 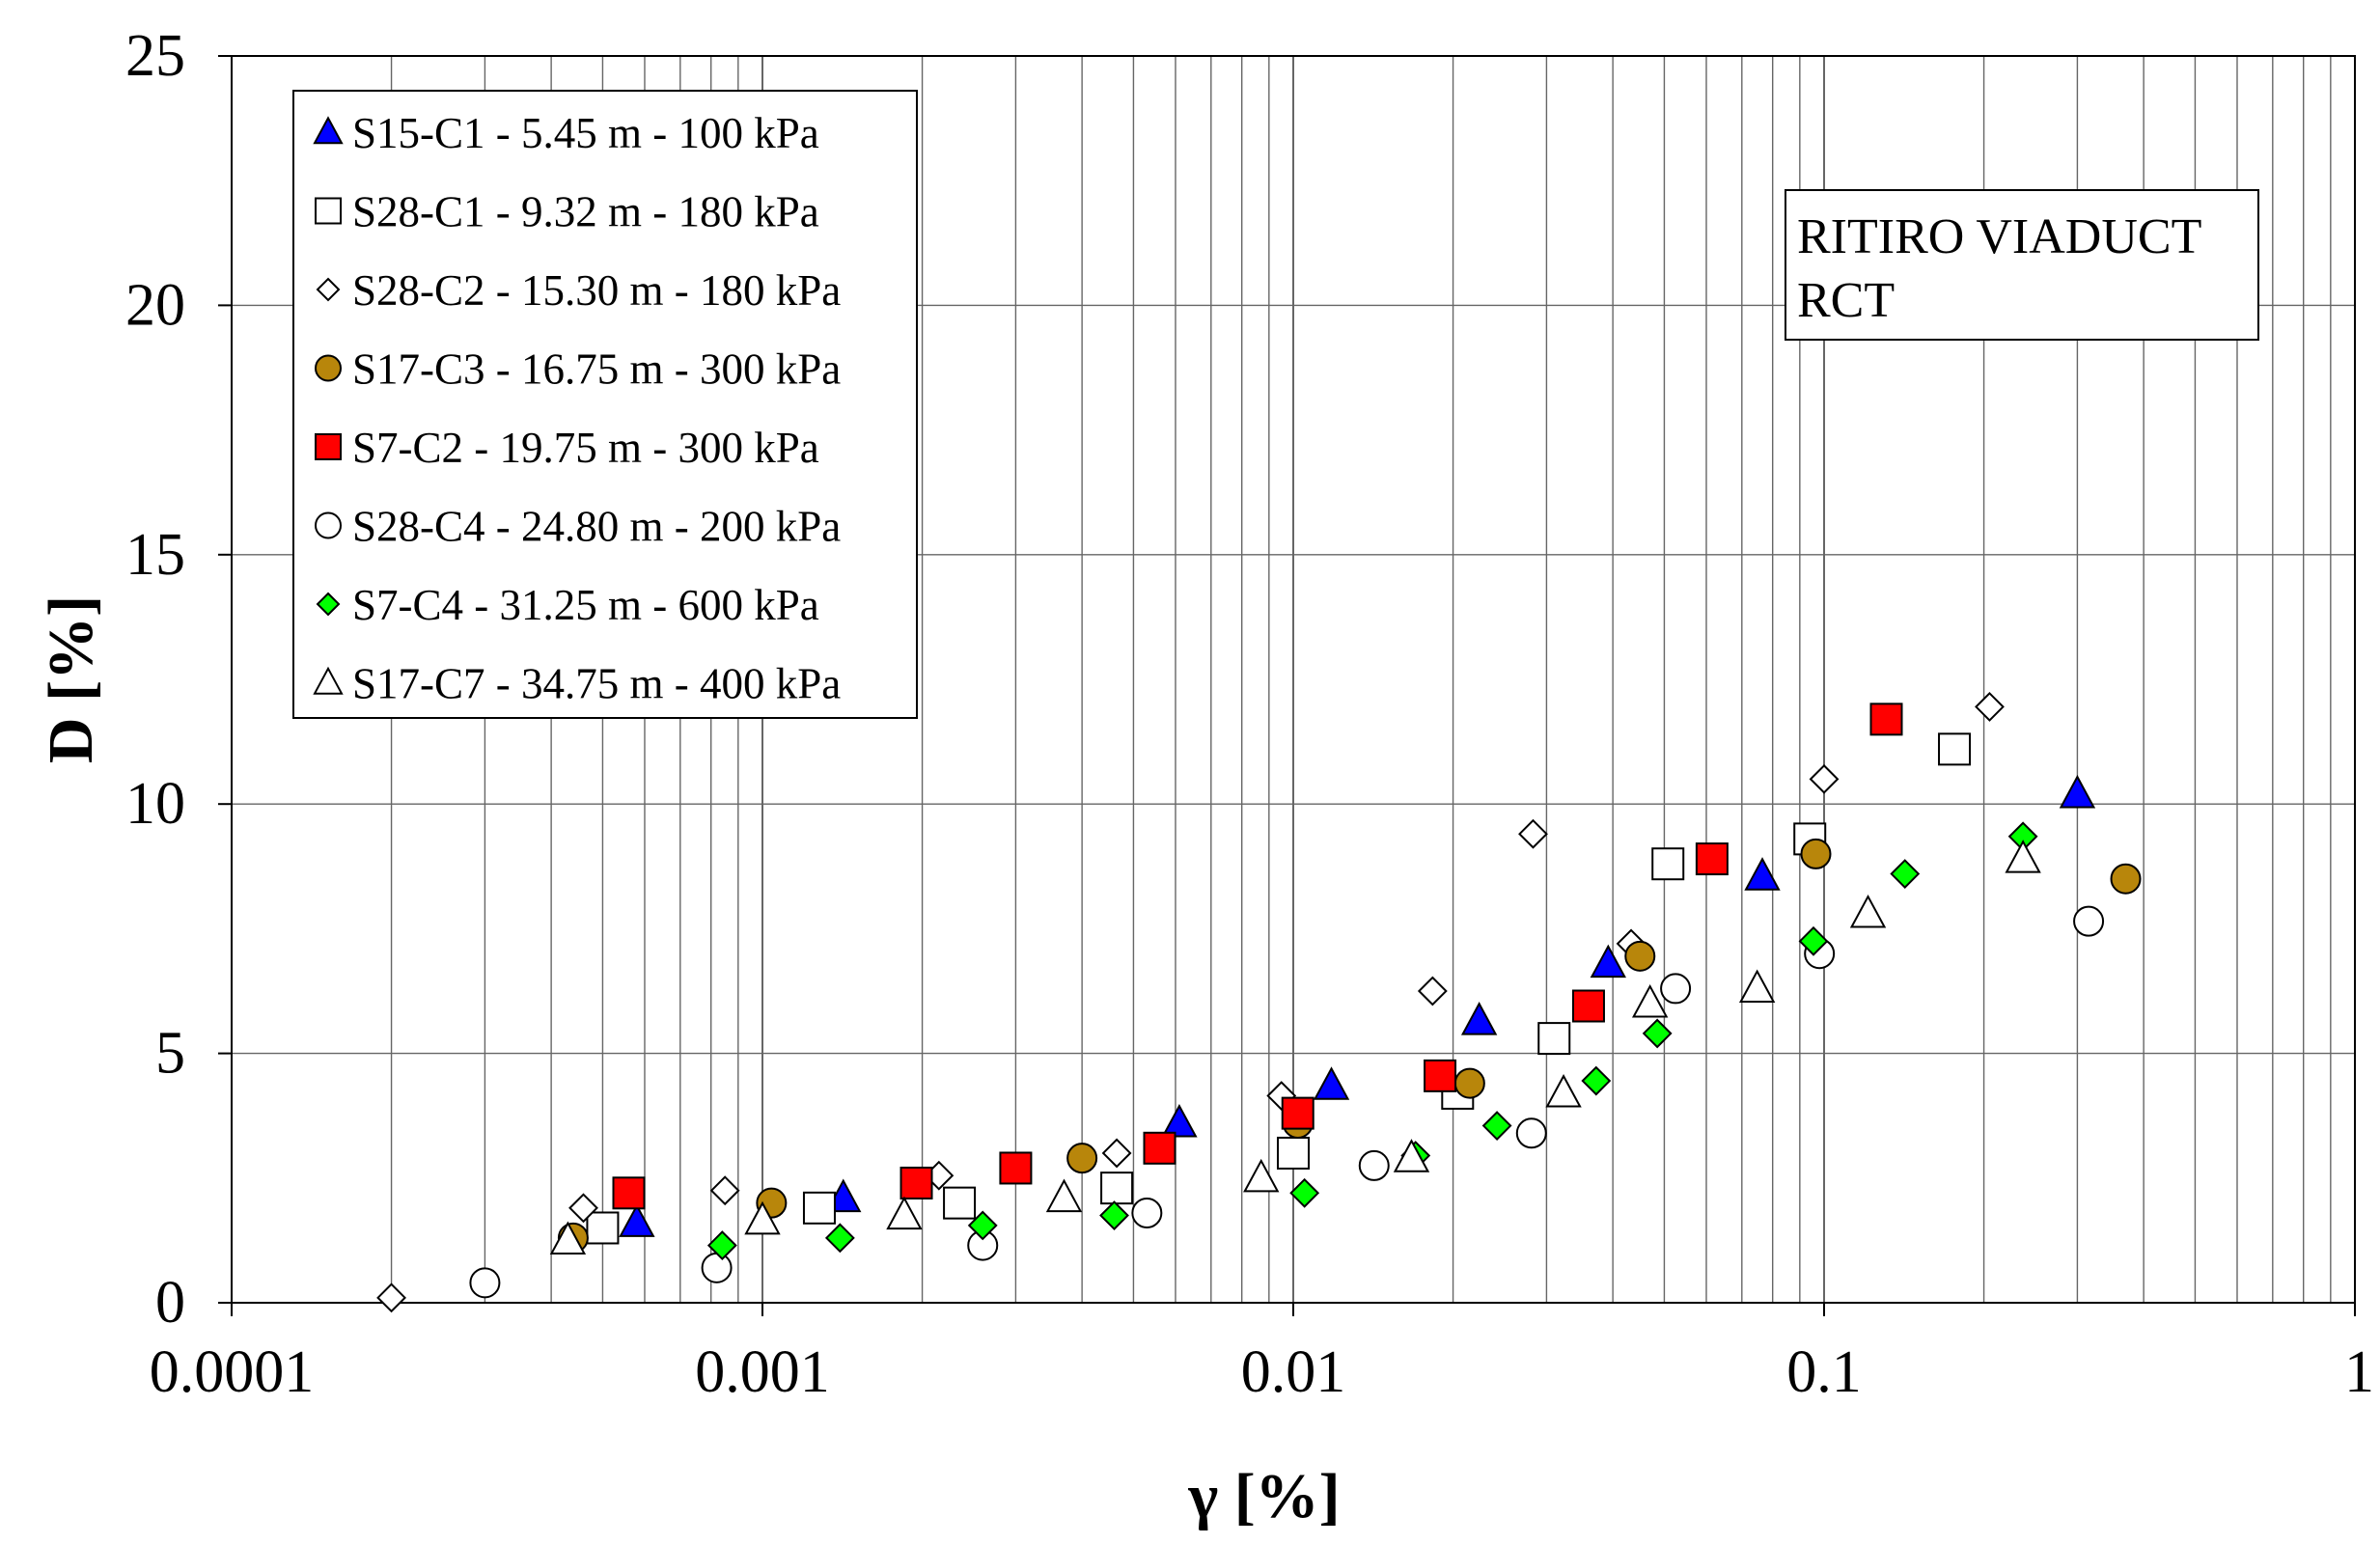 I want to click on legend-label: S28-C4 - 24.80 m - 200 kPa, so click(x=597, y=527).